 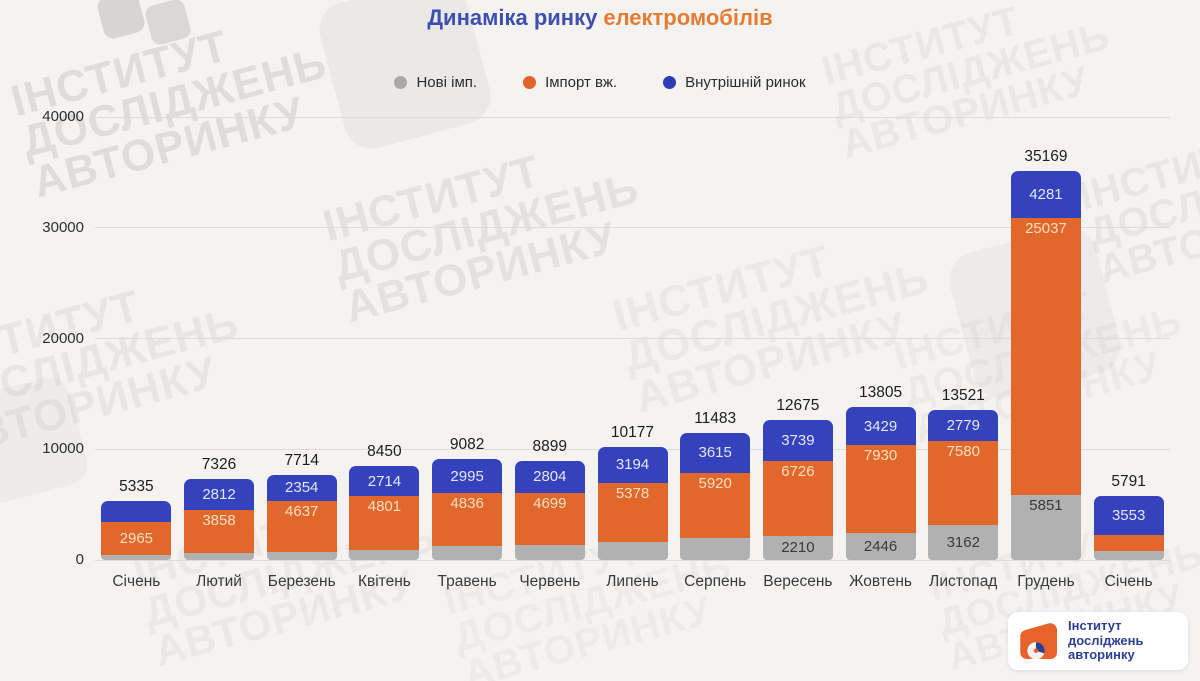 What do you see at coordinates (632, 503) in the screenshot?
I see `bar-липень-6: 3194 5378` at bounding box center [632, 503].